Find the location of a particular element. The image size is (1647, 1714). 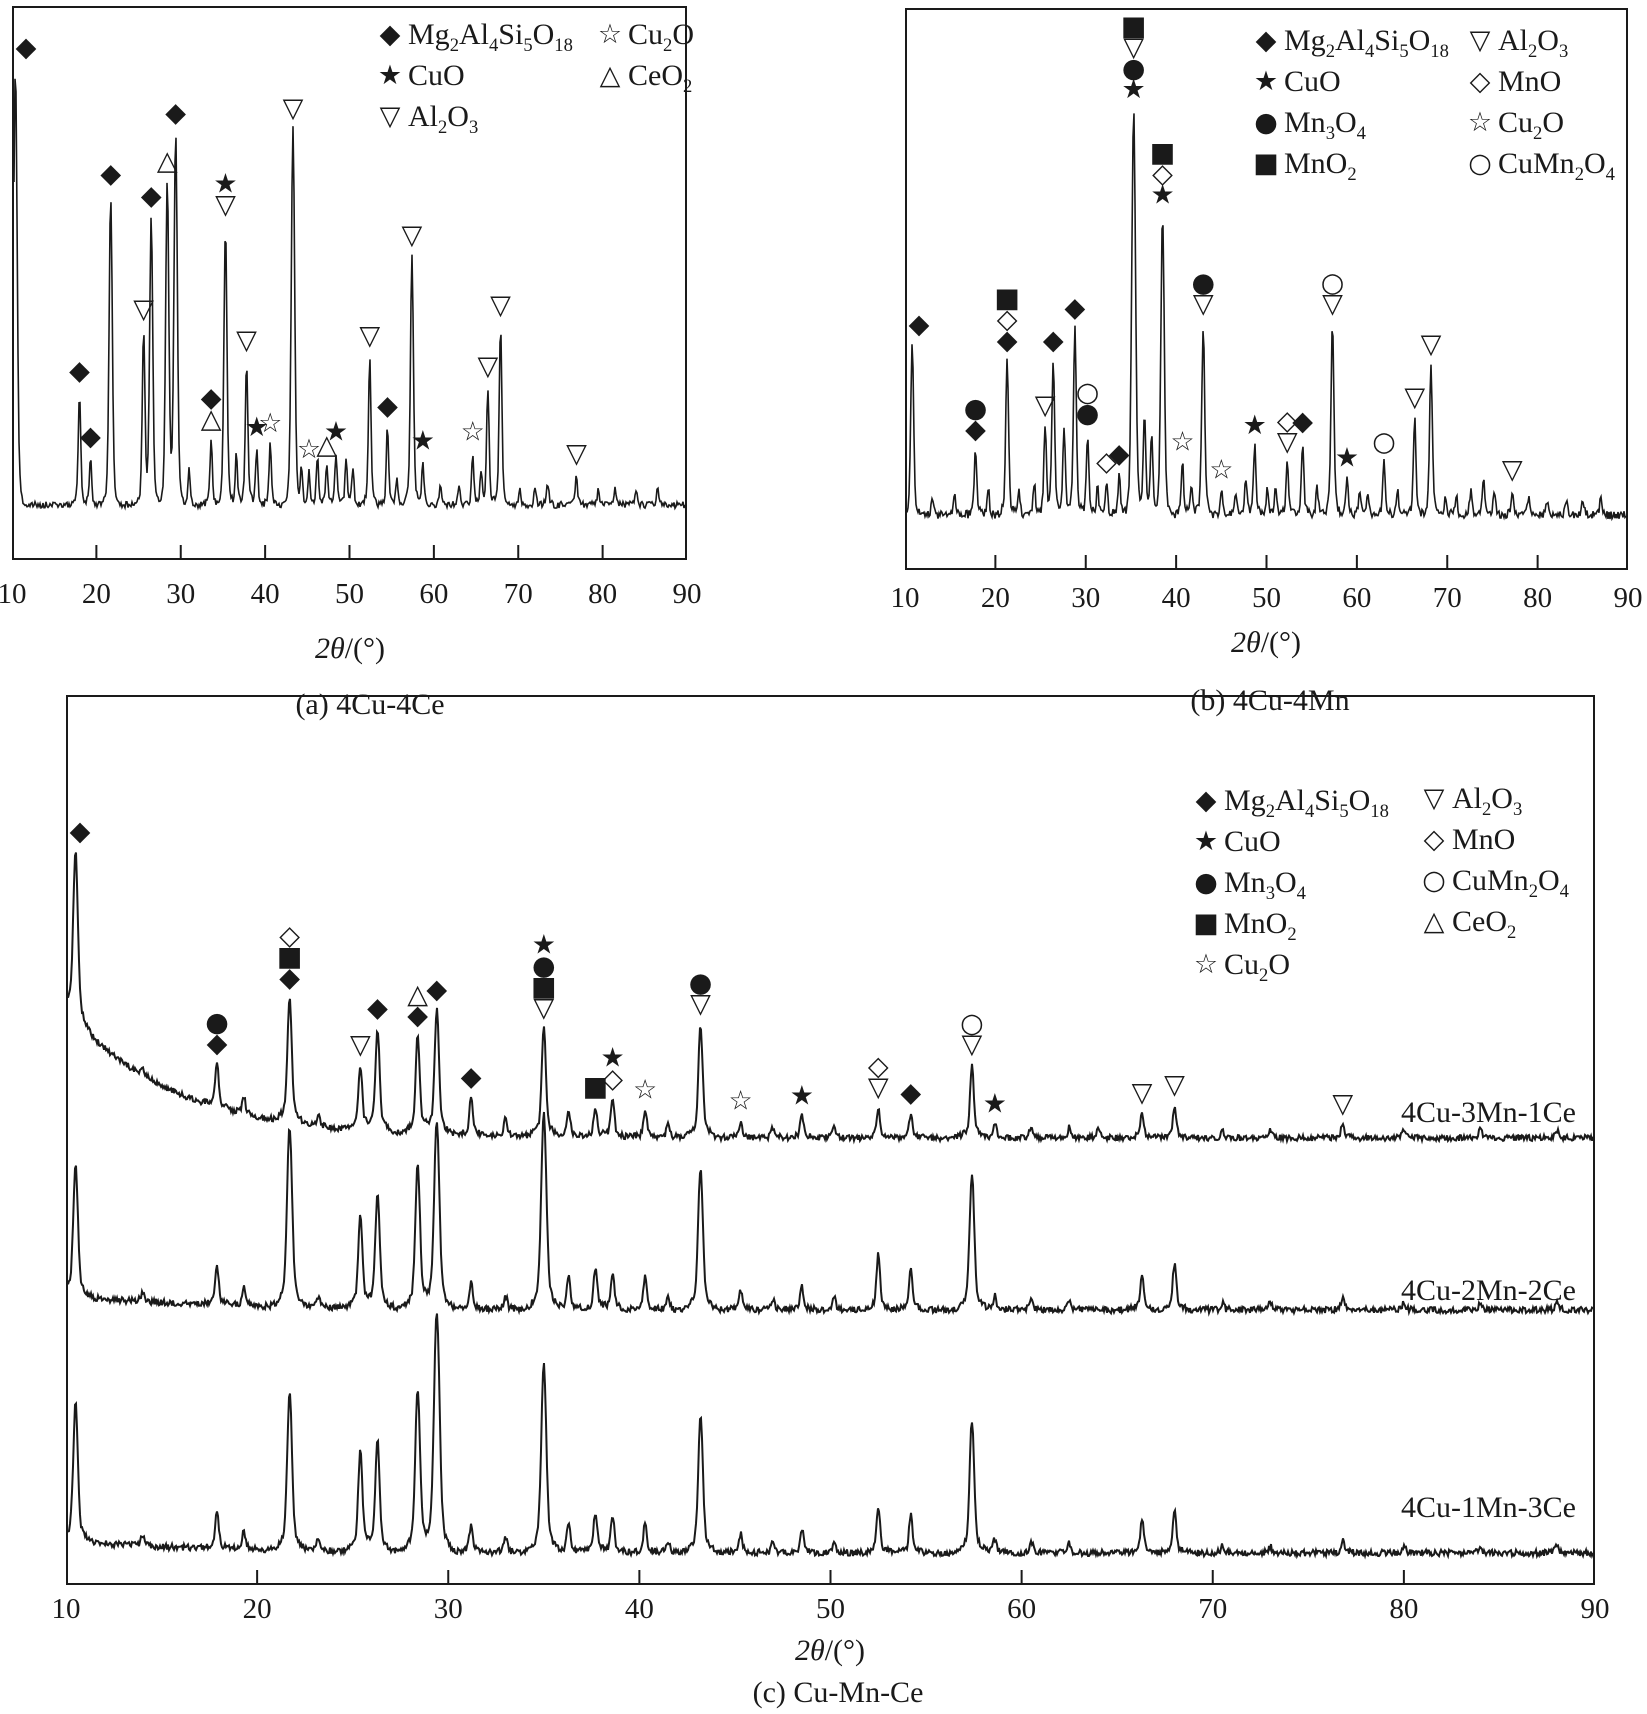

legend-phase-label: Mg2Al4Si5O18 is located at coordinates (1366, 42).